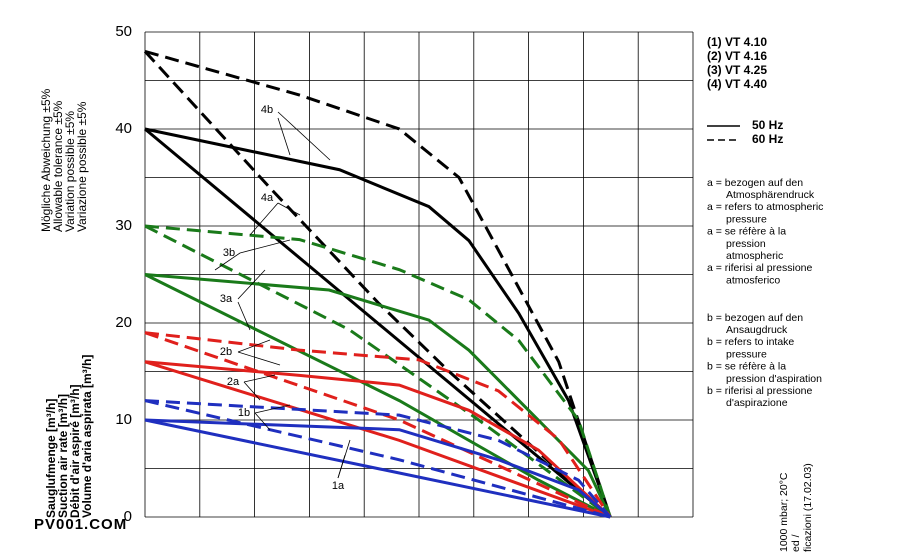  Describe the element at coordinates (338, 486) in the screenshot. I see `curve-label: 1a` at that location.